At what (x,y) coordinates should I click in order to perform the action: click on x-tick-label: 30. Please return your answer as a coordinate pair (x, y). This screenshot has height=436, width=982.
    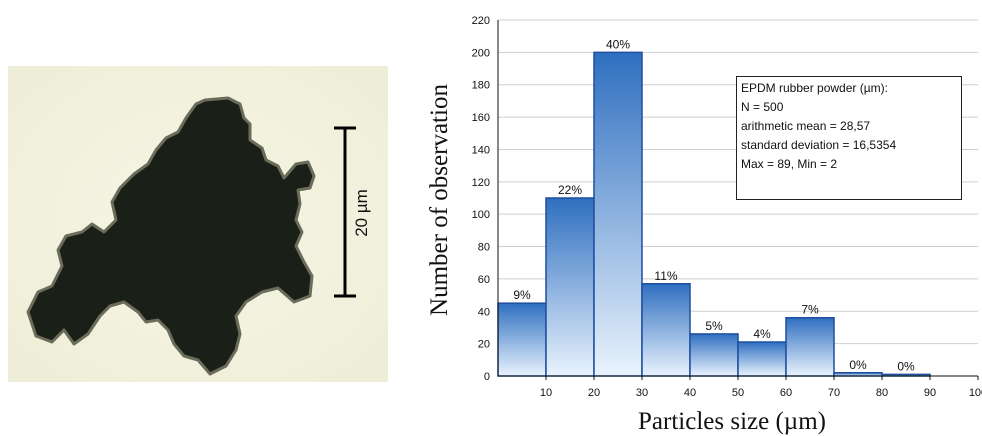
    Looking at the image, I should click on (642, 393).